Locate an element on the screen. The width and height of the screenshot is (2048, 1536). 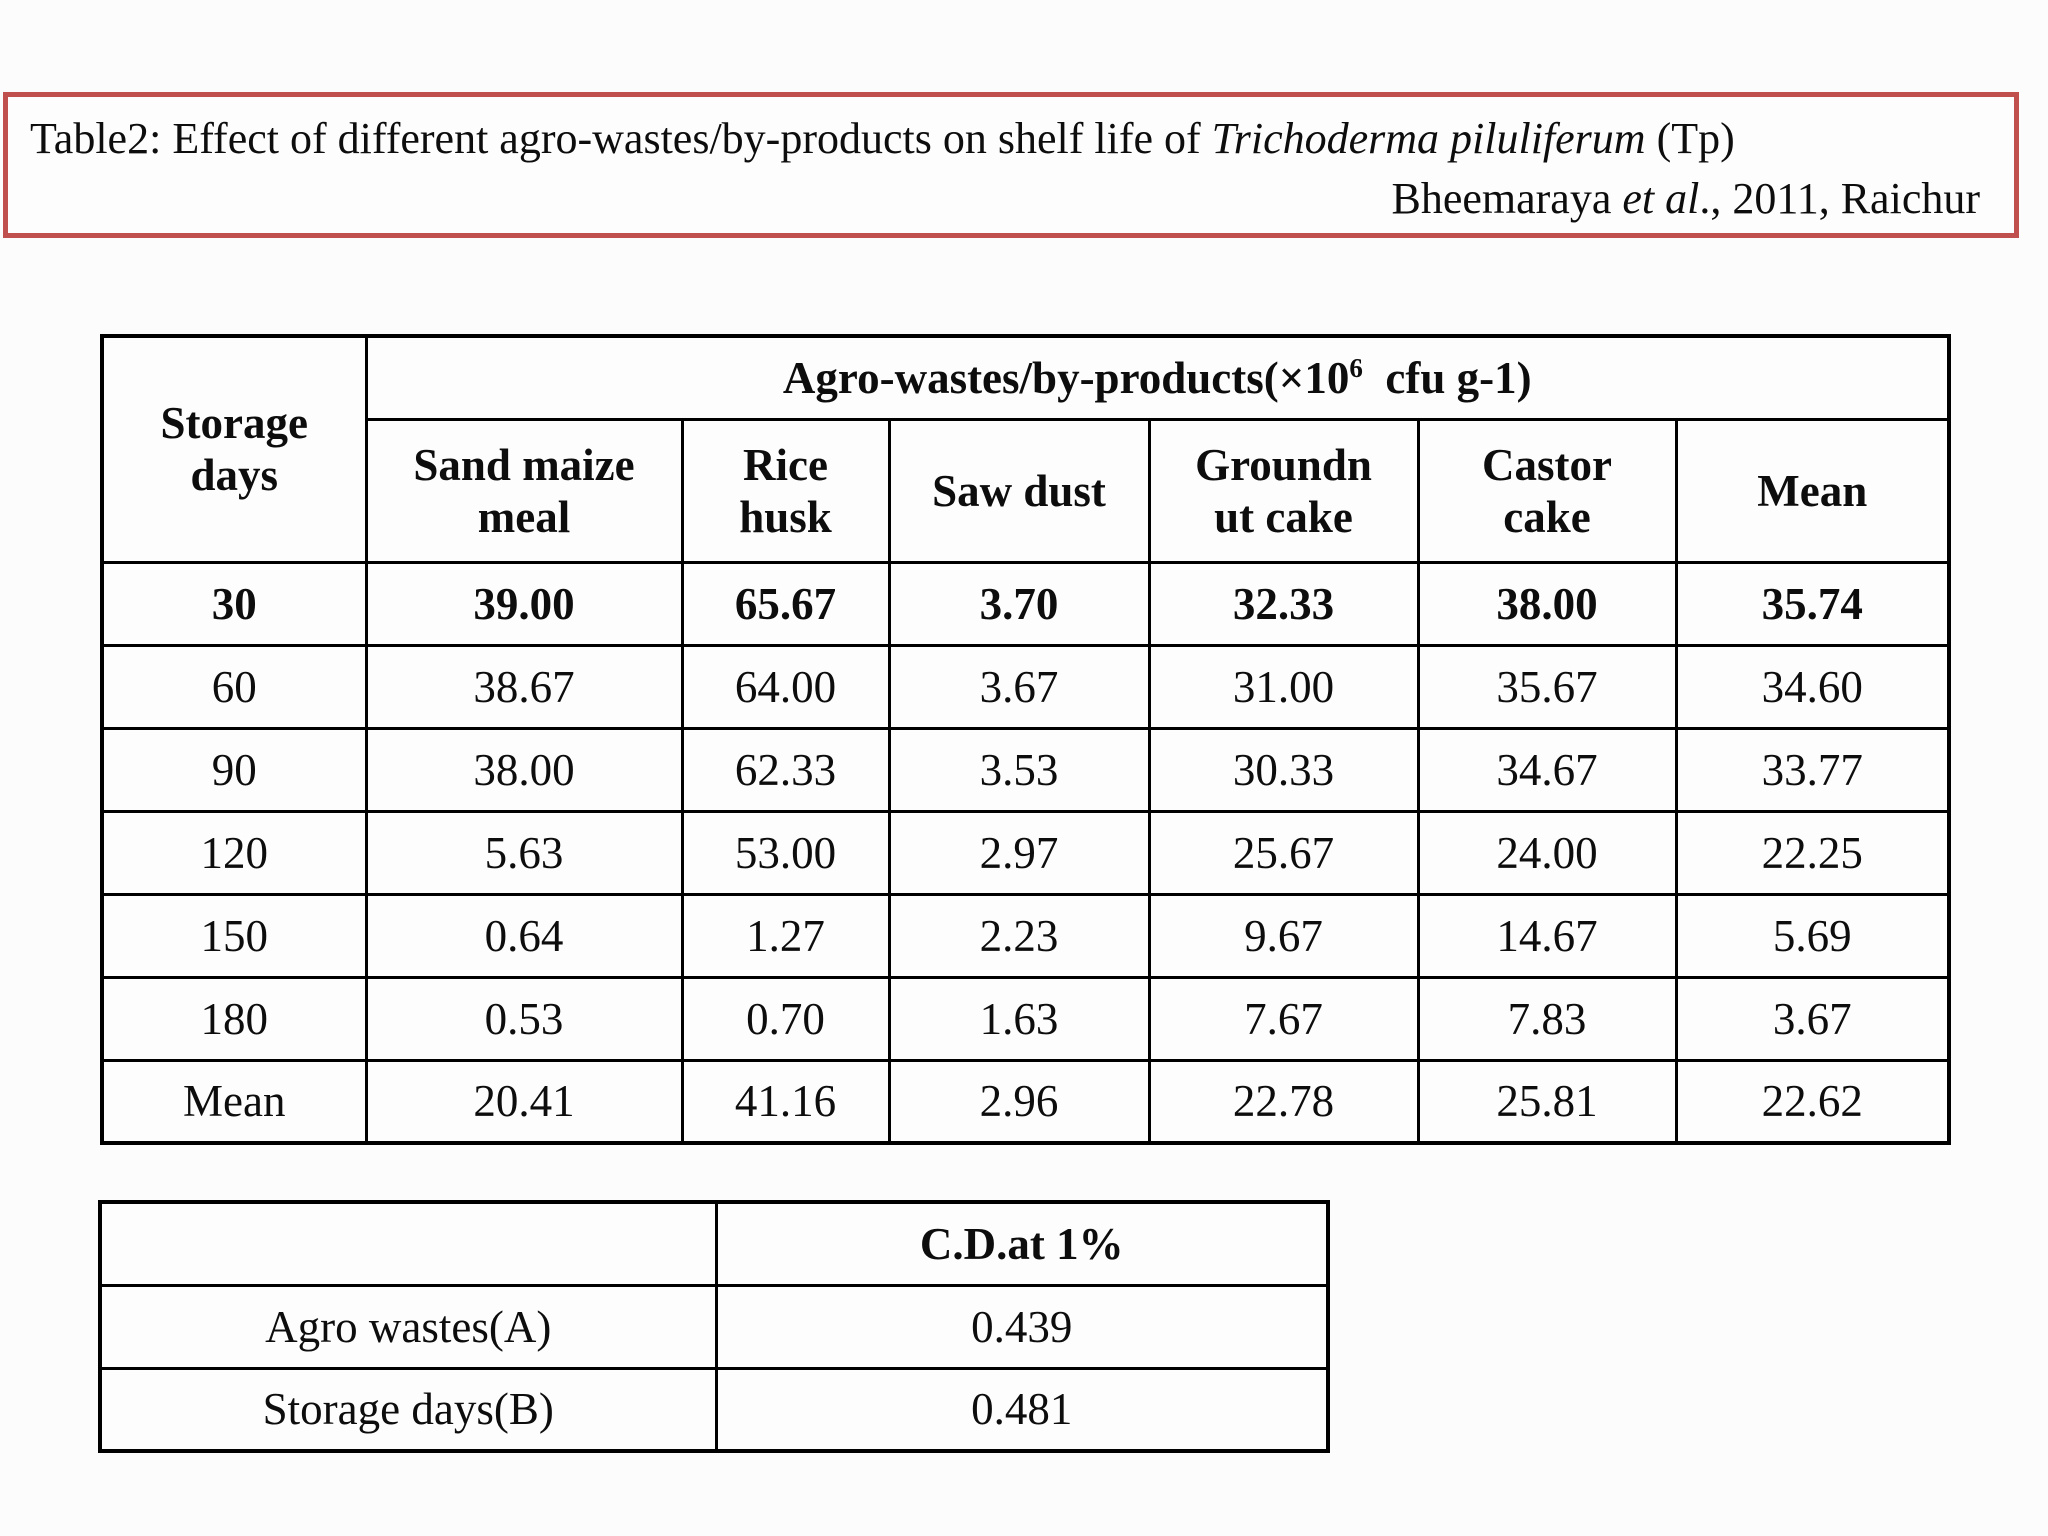
cell-groundnut: 7.67 is located at coordinates (1283, 1018).